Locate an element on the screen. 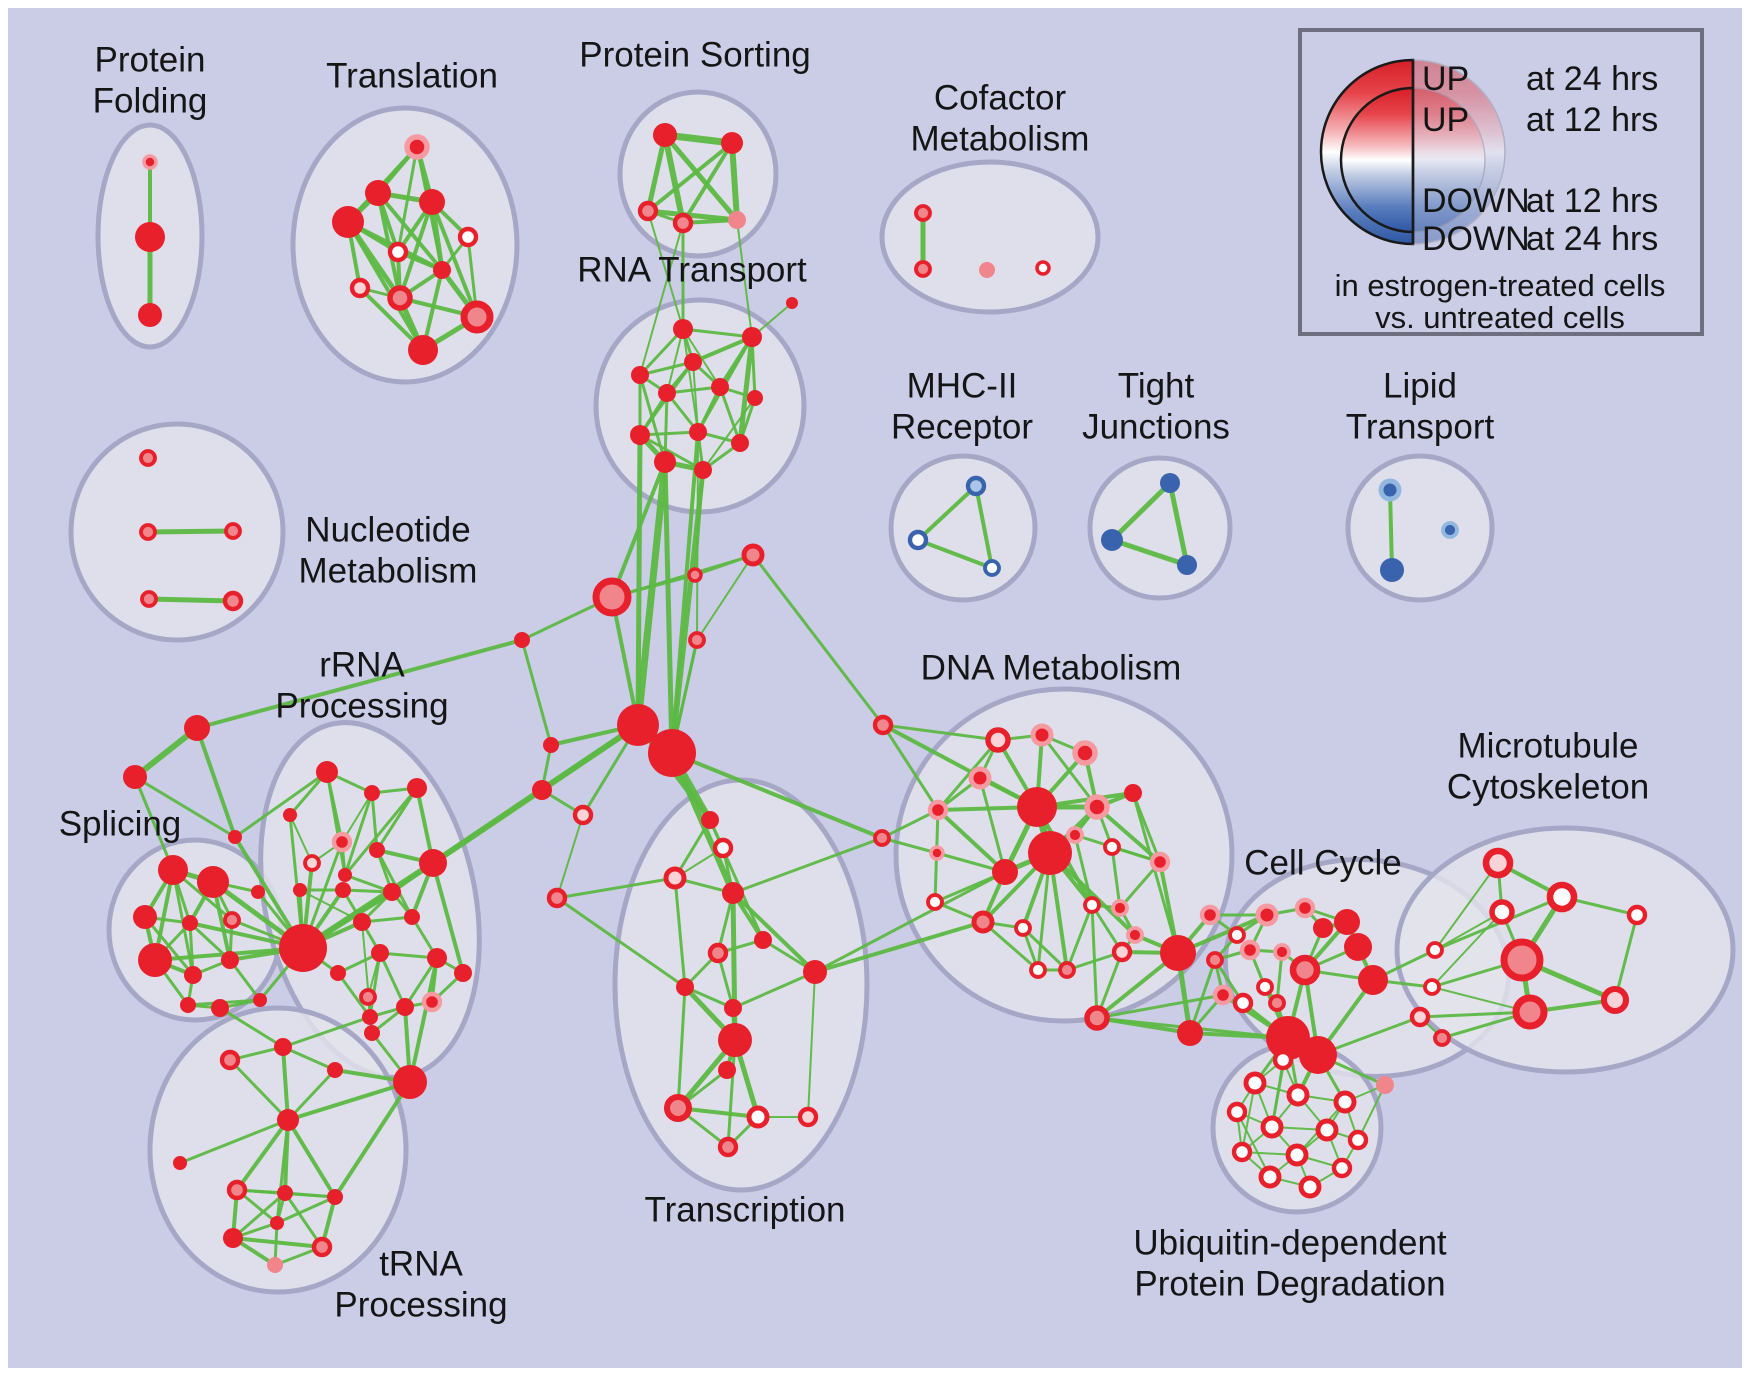 This screenshot has width=1750, height=1376. cluster-label-ubiquitin-dependent-protein-degradation: Protein Degradation is located at coordinates (1289, 1283).